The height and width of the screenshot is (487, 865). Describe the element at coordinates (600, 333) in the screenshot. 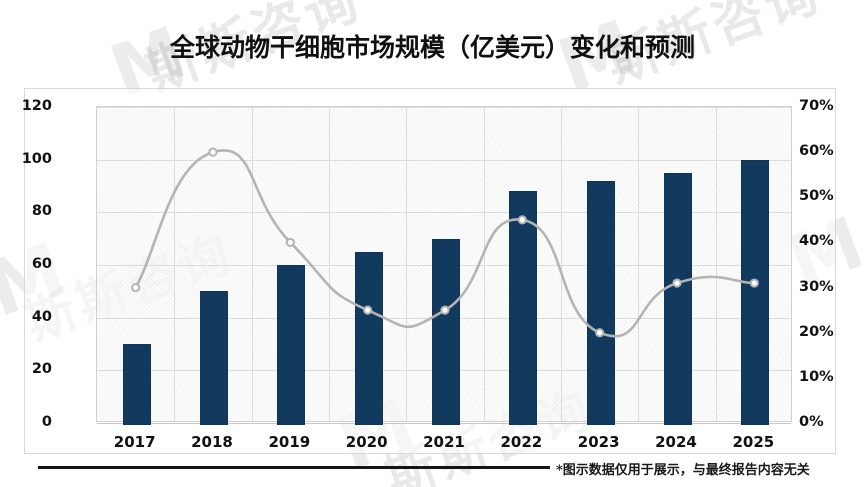

I see `line-marker-2023` at that location.